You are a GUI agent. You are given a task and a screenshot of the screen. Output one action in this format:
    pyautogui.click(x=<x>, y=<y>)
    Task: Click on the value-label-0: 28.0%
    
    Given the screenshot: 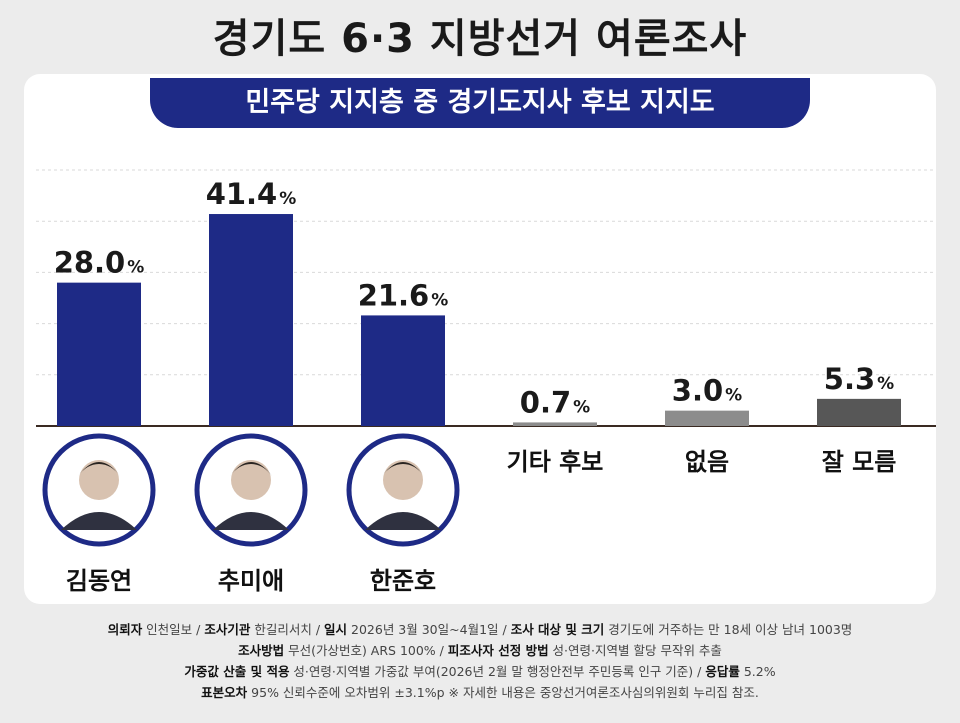 What is the action you would take?
    pyautogui.click(x=99, y=263)
    